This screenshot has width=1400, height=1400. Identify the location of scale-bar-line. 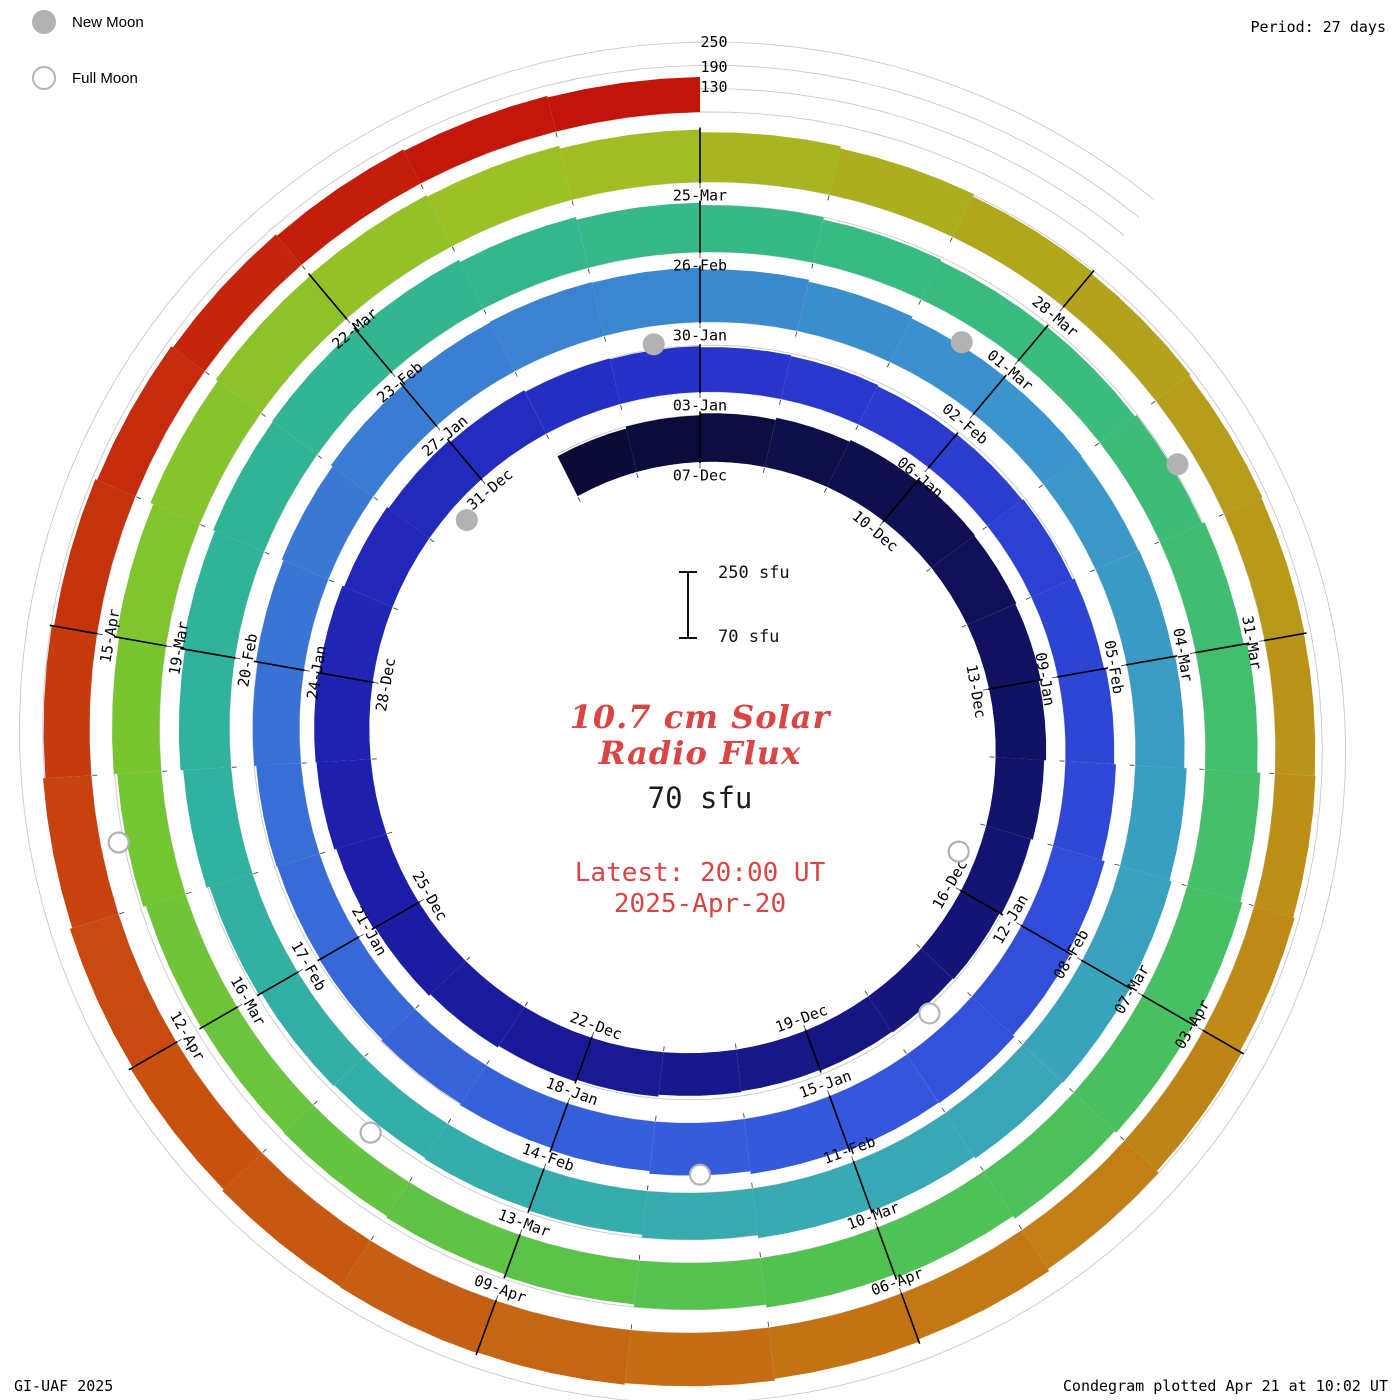
(688, 605).